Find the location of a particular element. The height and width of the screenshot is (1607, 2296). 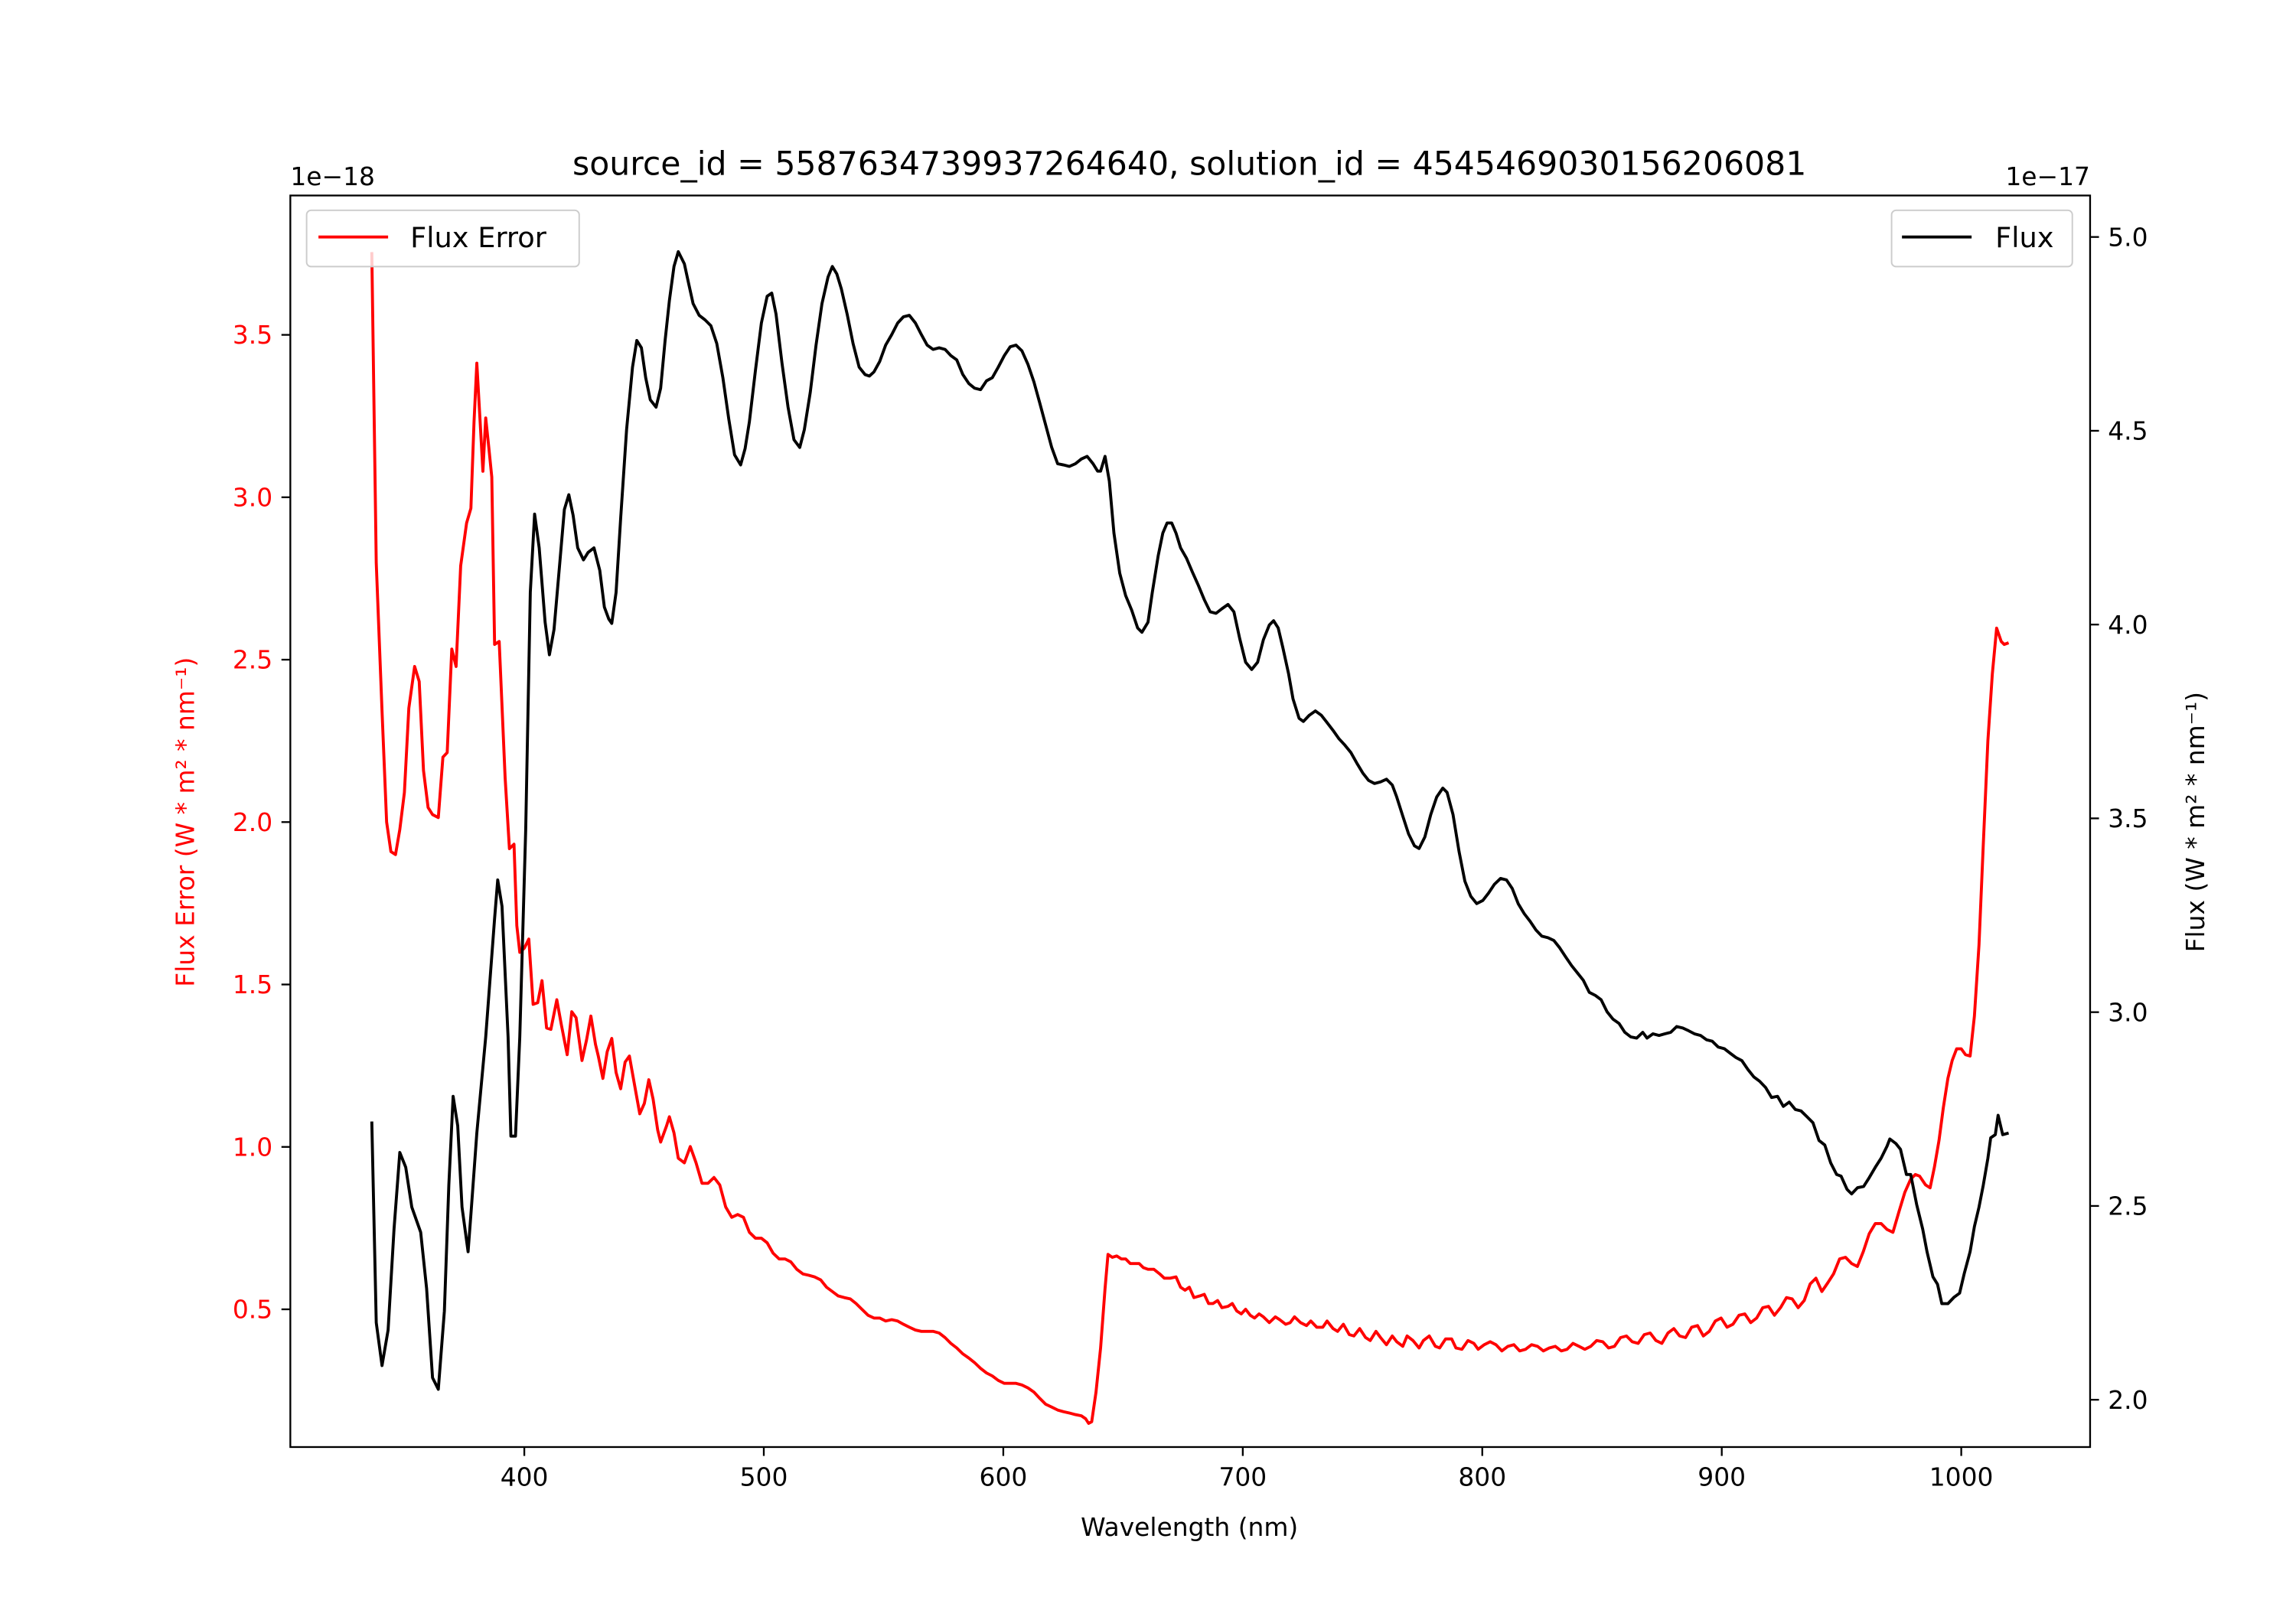

right-y-tick-label: 2.5 is located at coordinates (2128, 1206).